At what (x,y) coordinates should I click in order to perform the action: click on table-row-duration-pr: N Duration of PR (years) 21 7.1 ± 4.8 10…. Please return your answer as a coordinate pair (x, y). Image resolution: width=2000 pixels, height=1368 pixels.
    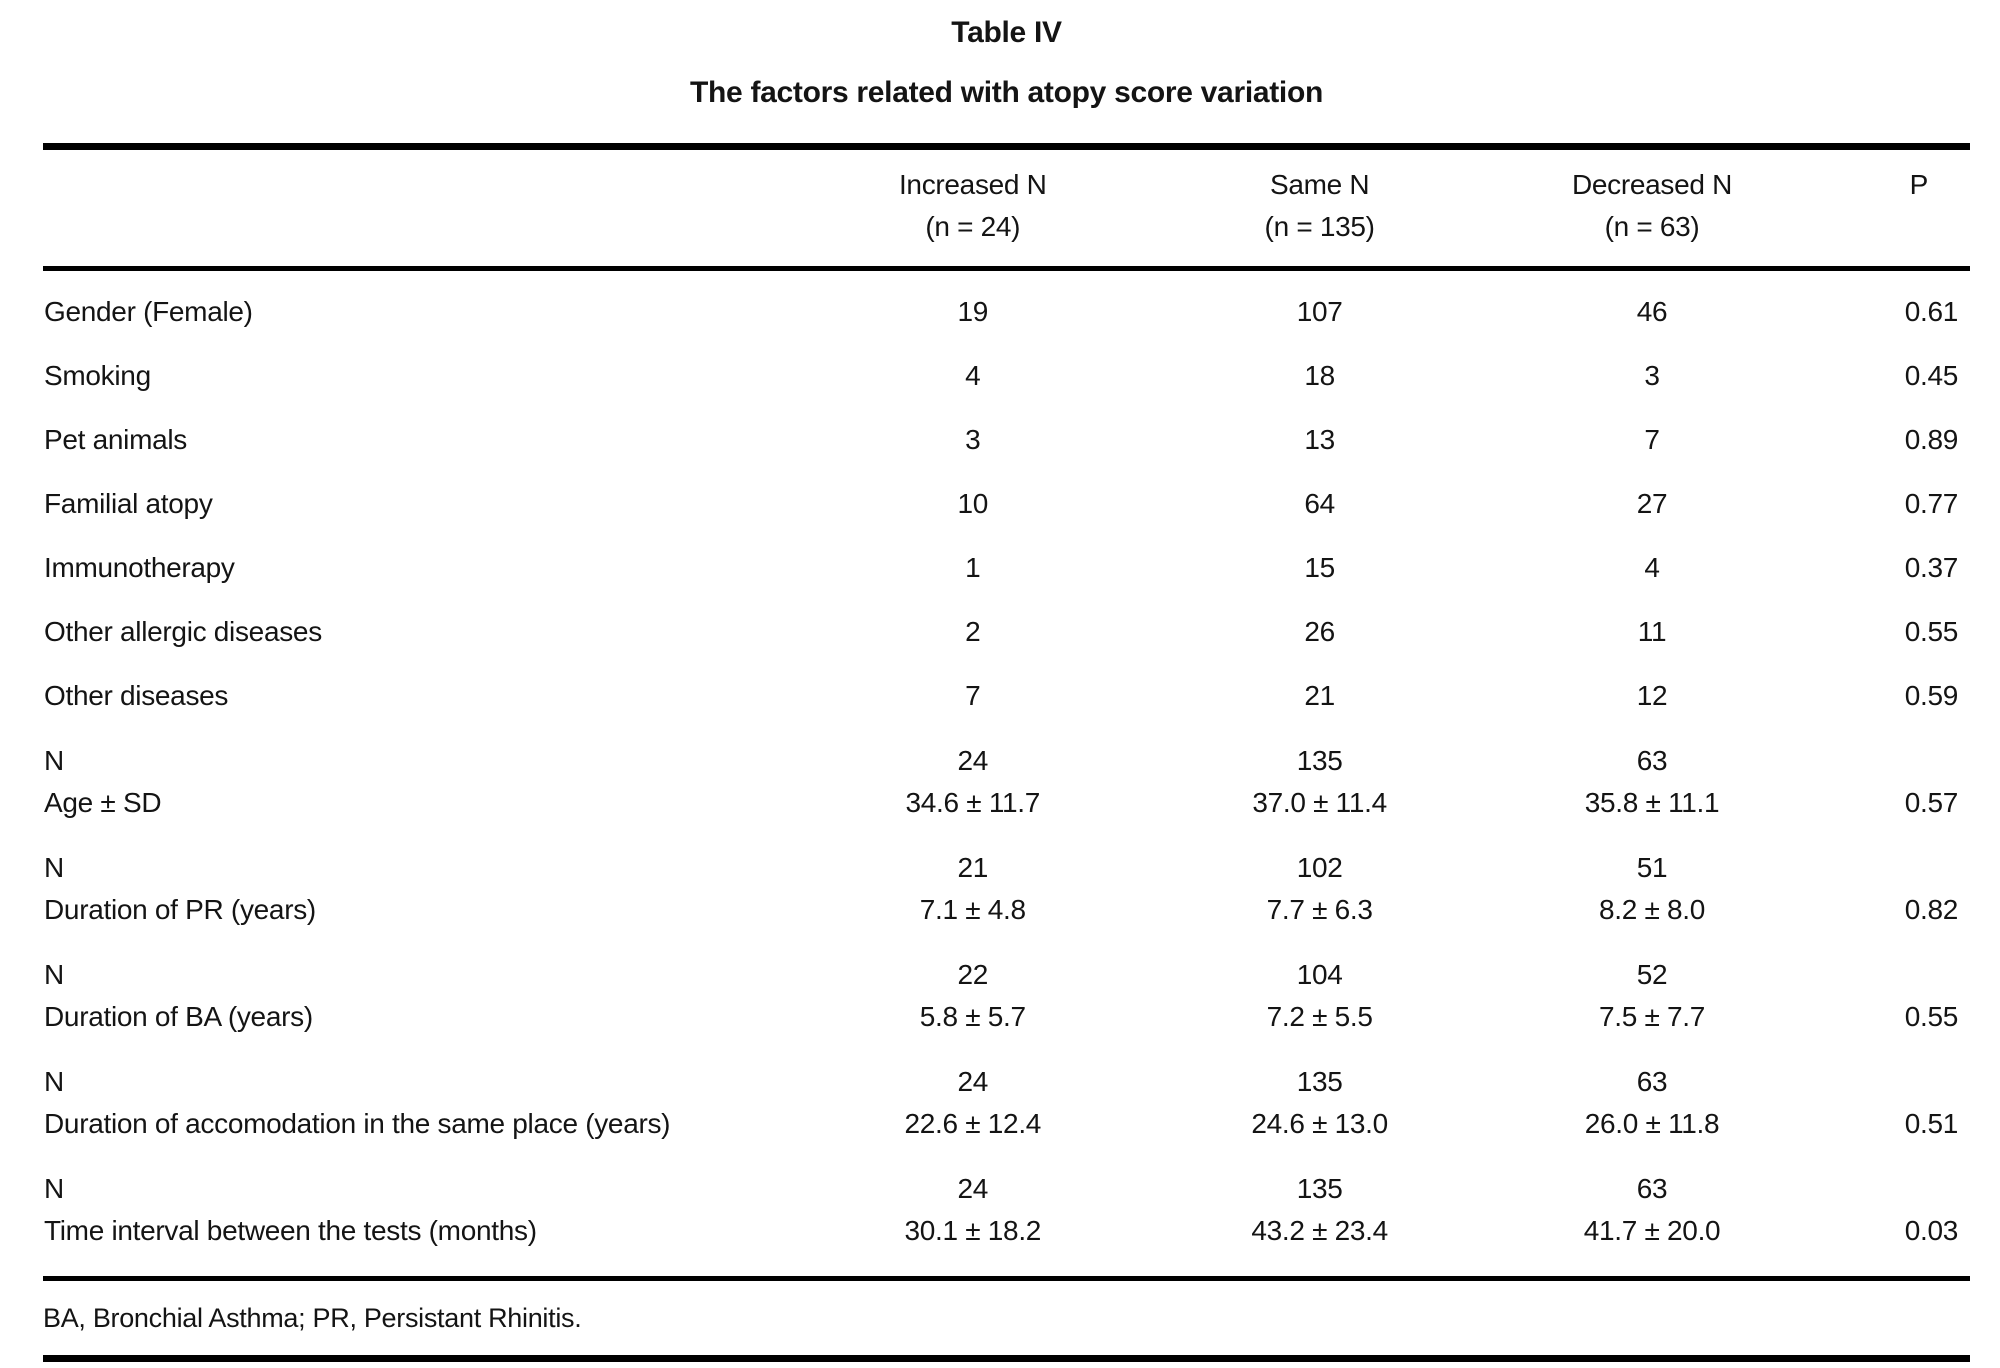
    Looking at the image, I should click on (1006, 888).